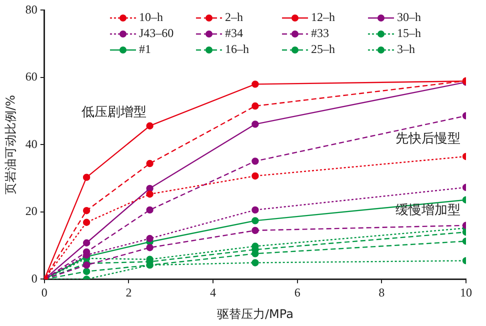 This screenshot has width=486, height=326. What do you see at coordinates (31, 211) in the screenshot?
I see `y-tick-label: 20` at bounding box center [31, 211].